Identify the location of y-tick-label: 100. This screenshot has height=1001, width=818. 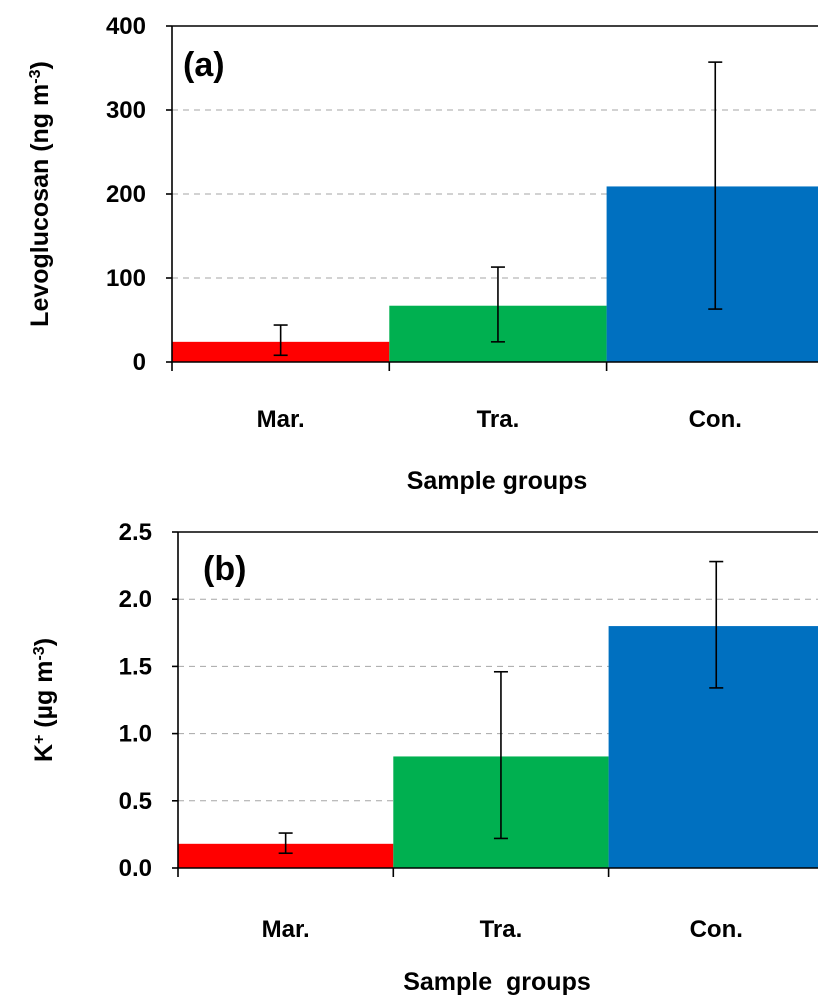
(126, 278).